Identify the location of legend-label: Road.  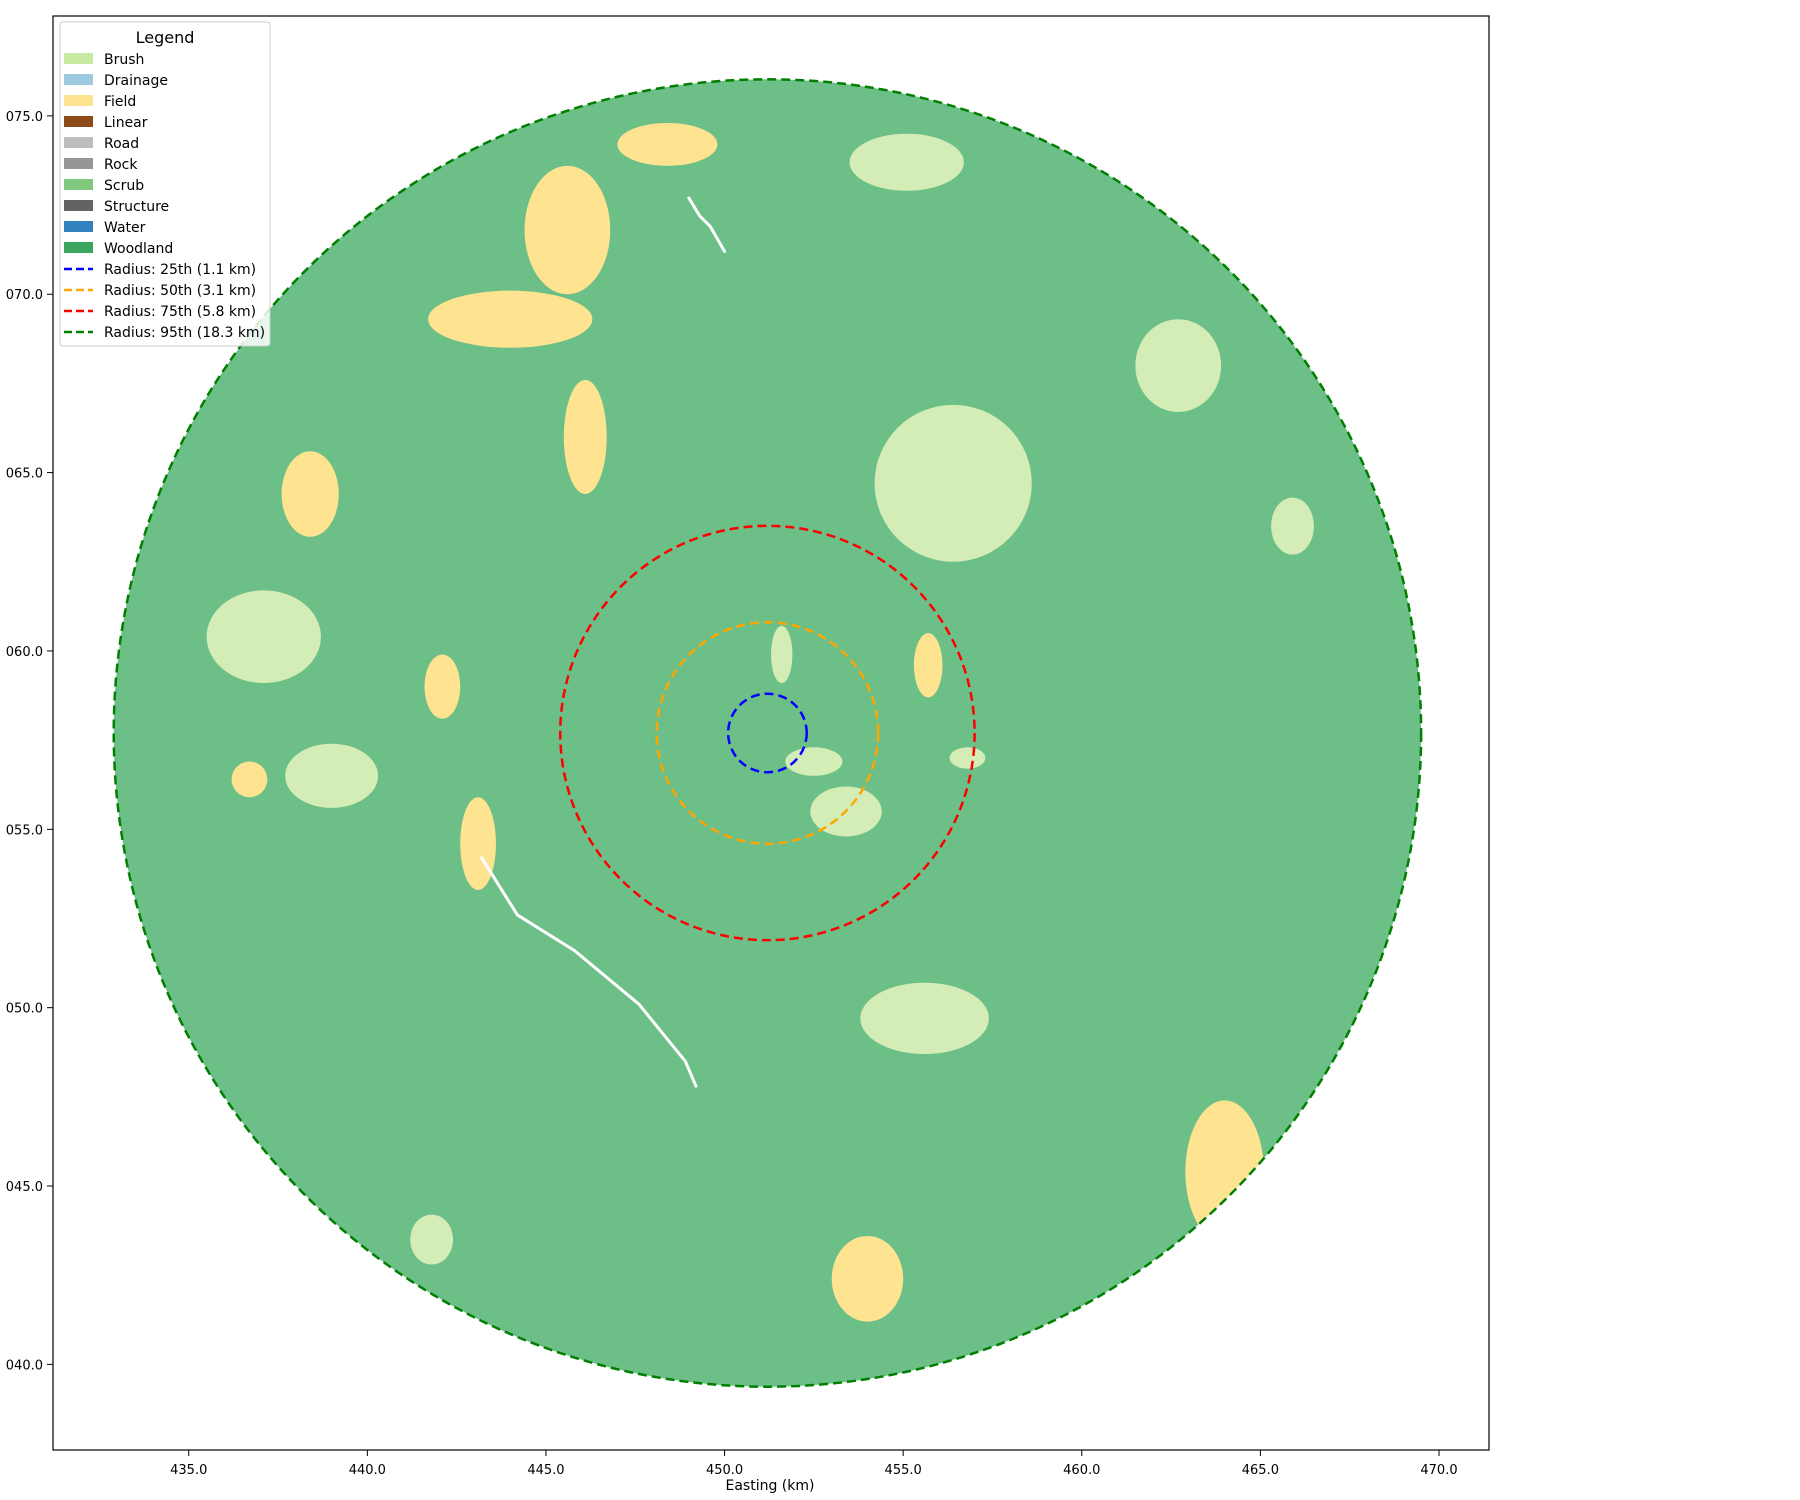
(121, 144).